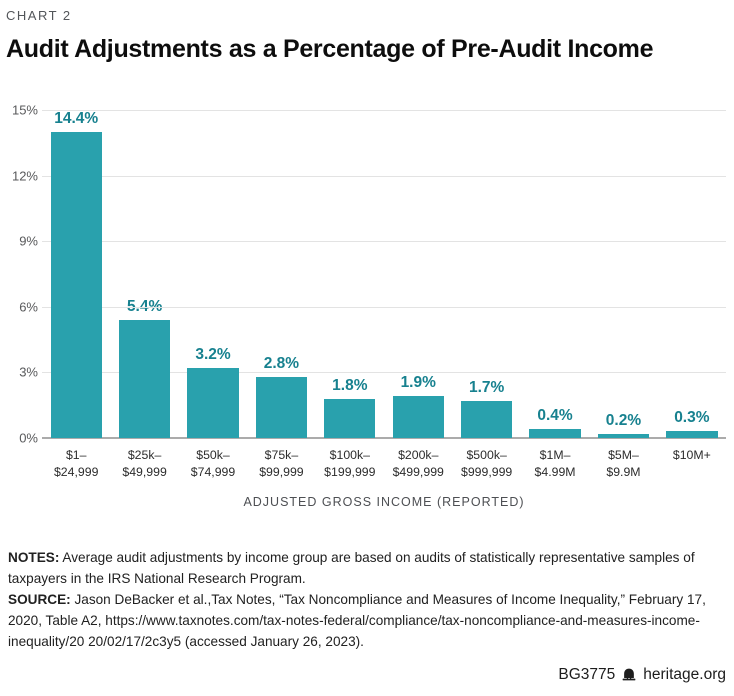 The height and width of the screenshot is (696, 734). What do you see at coordinates (350, 274) in the screenshot?
I see `bar-column: 1.8%` at bounding box center [350, 274].